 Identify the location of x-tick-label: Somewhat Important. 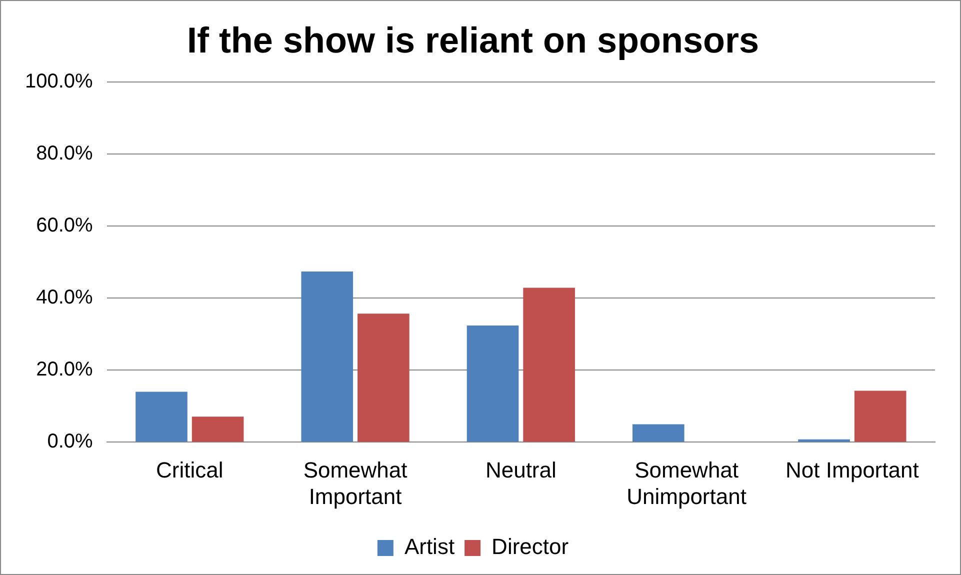
(355, 483).